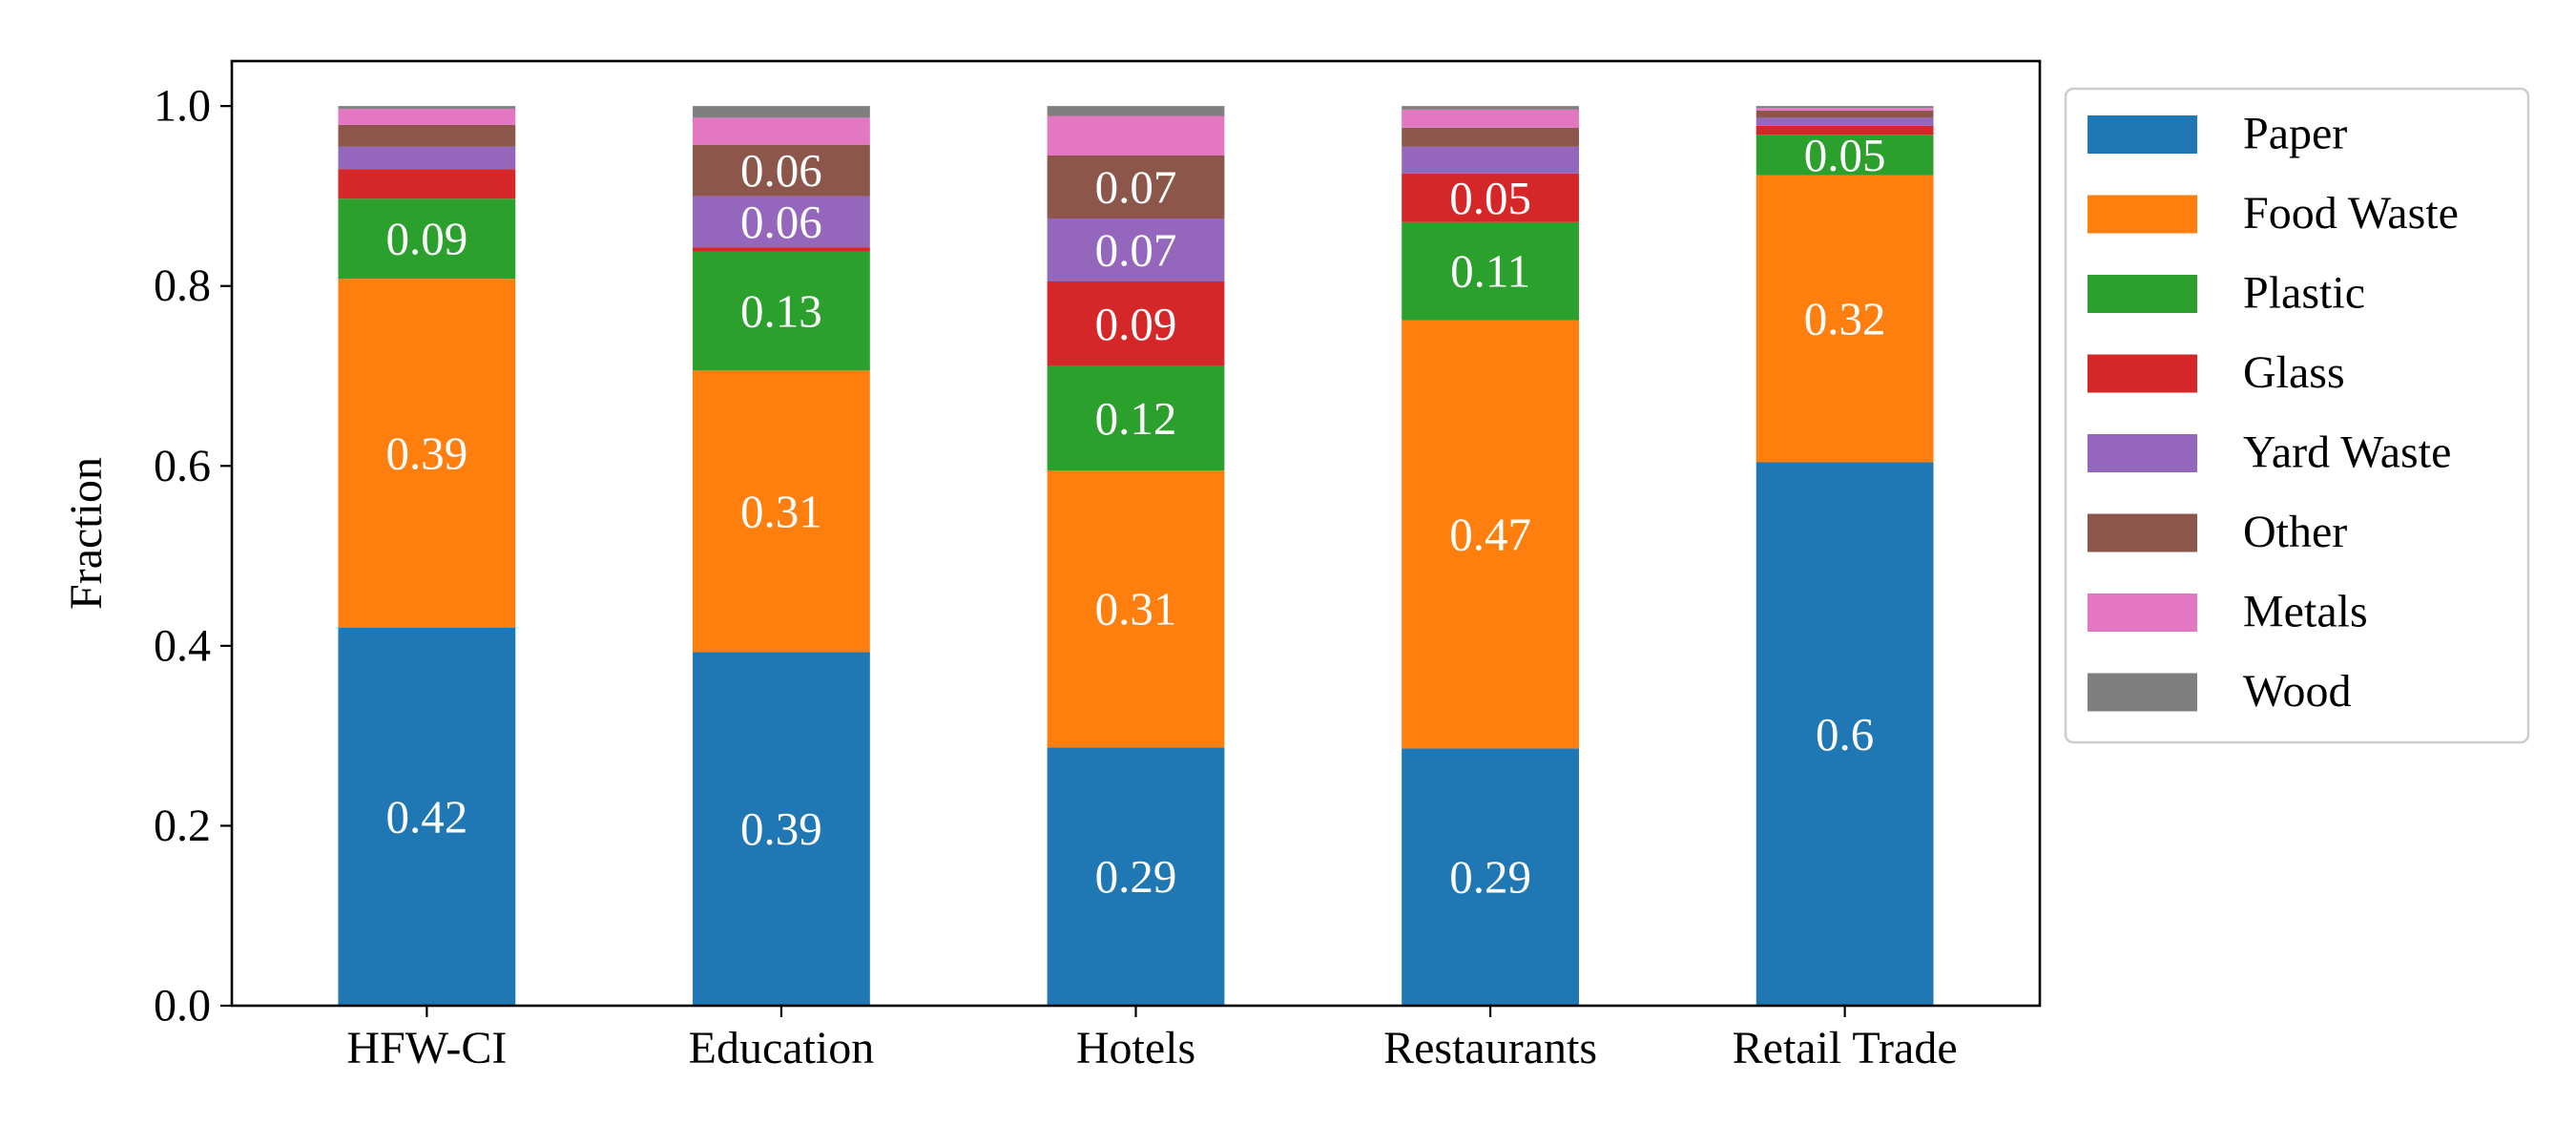  I want to click on data-label: 0.32, so click(1845, 319).